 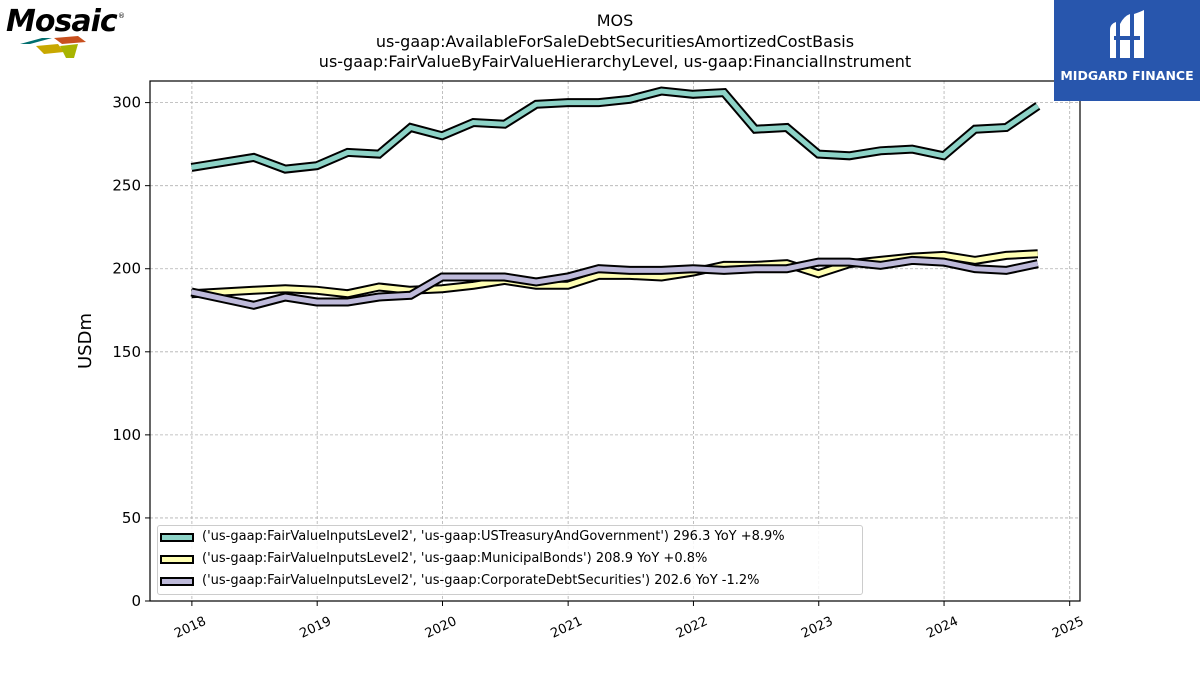 What do you see at coordinates (1127, 75) in the screenshot?
I see `midgard-logo-text: MIDGARD FINANCE` at bounding box center [1127, 75].